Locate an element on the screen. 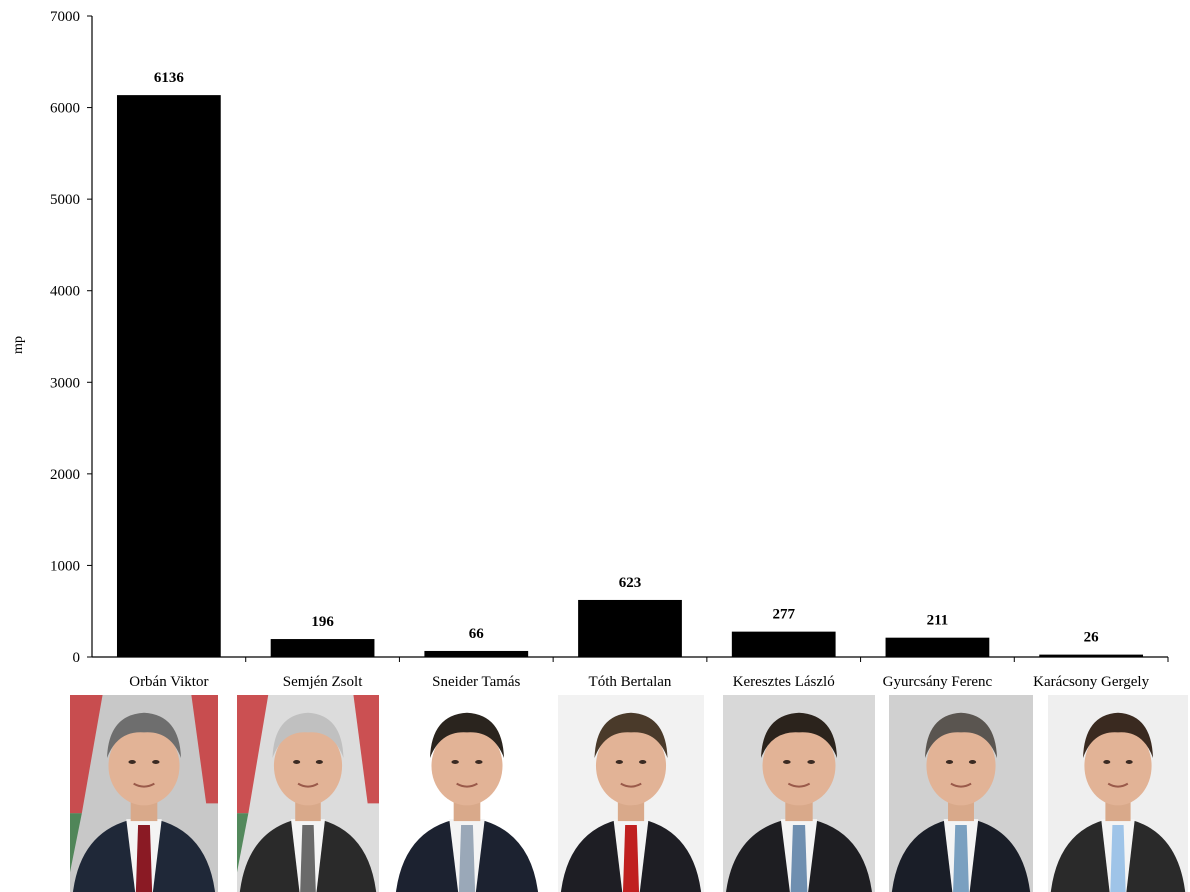 The width and height of the screenshot is (1190, 892). y-tick-label: 1000 is located at coordinates (65, 566).